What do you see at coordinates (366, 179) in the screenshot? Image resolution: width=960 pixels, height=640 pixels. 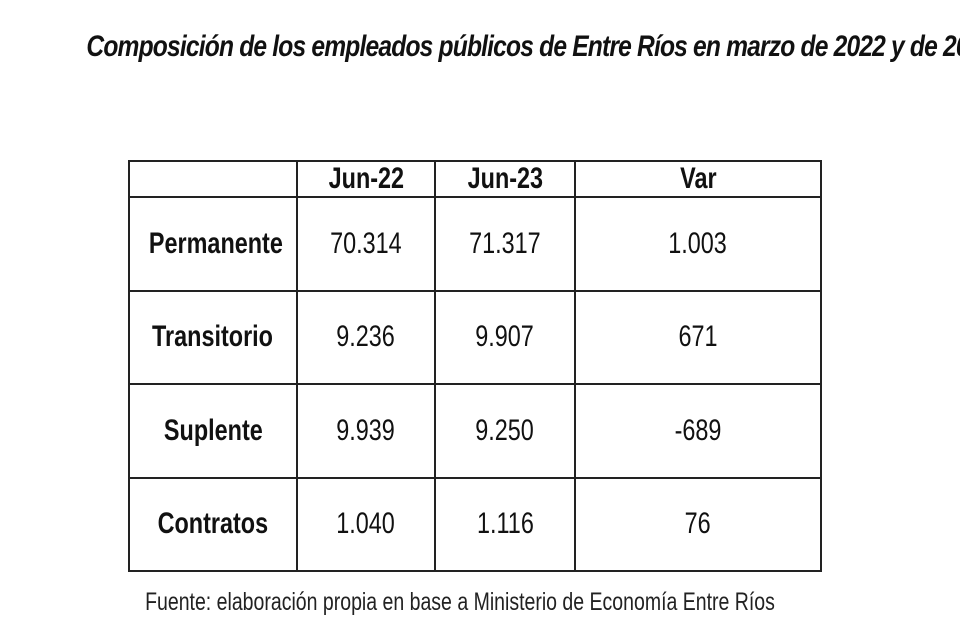 I see `header-jun-22: Jun-22` at bounding box center [366, 179].